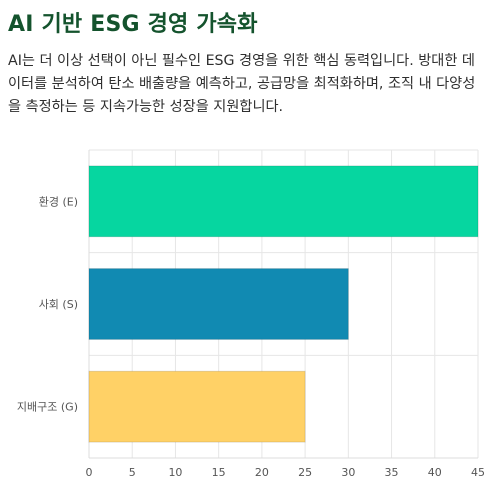 The width and height of the screenshot is (496, 495). What do you see at coordinates (435, 472) in the screenshot?
I see `x-tick-label: 40` at bounding box center [435, 472].